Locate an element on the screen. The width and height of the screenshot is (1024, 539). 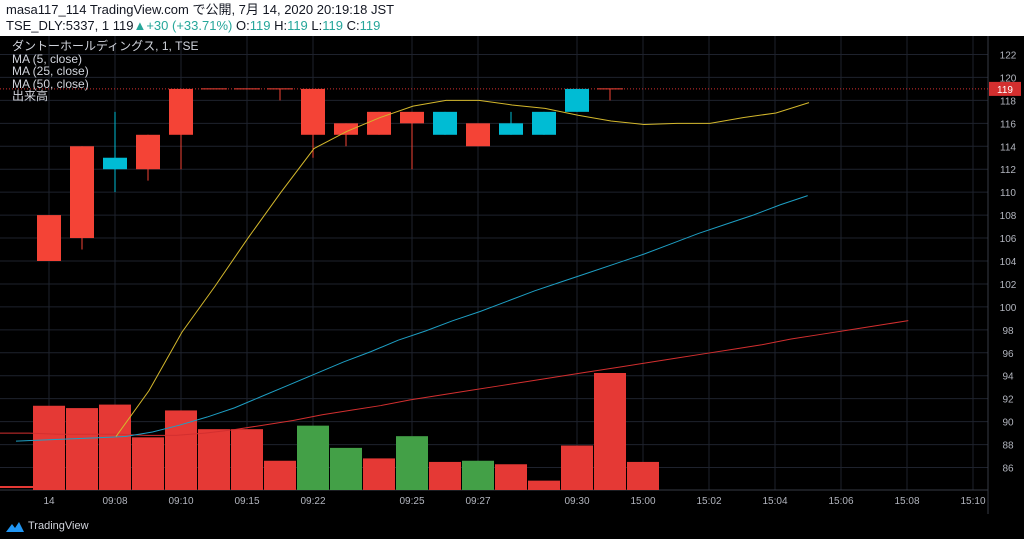
symbol-label: TSE_DLY:5337, 1 is located at coordinates (59, 25).